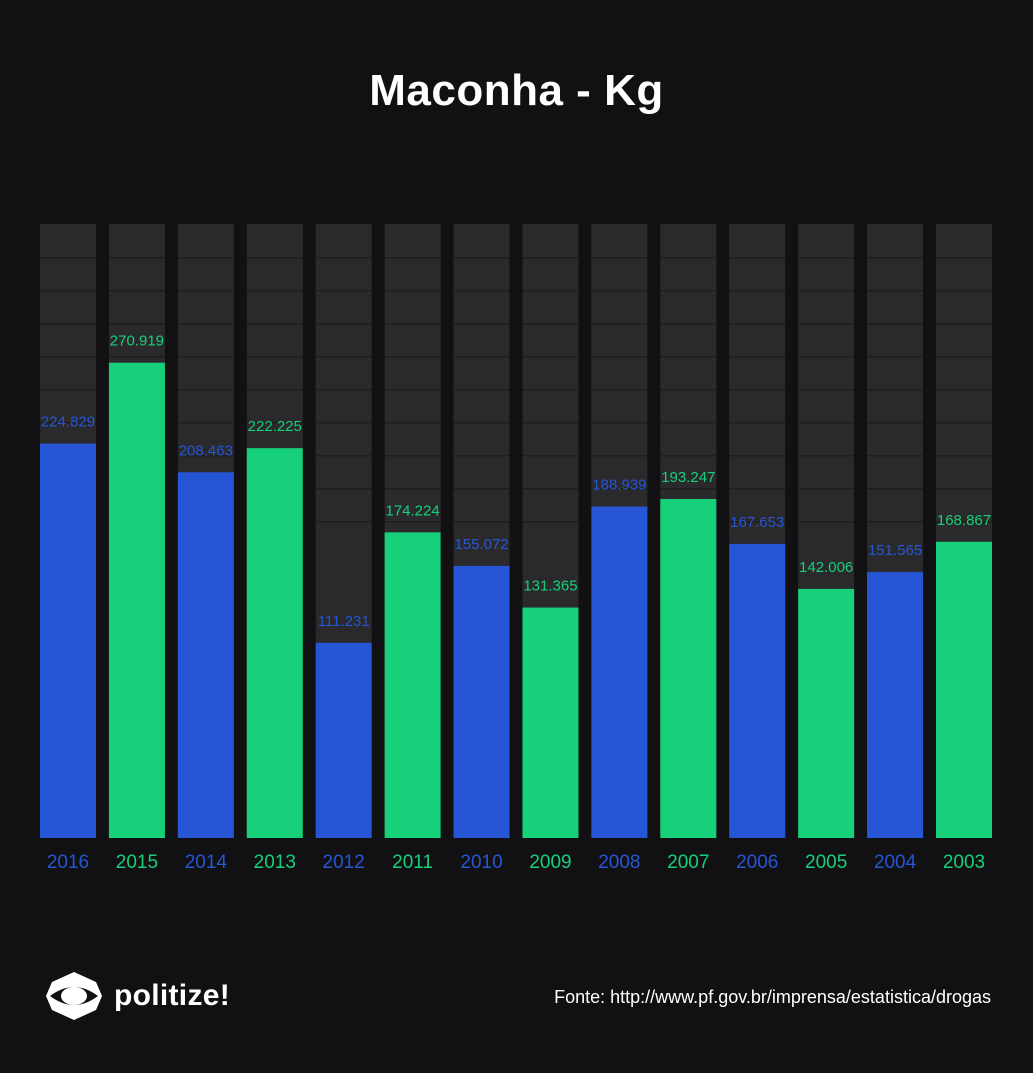 The width and height of the screenshot is (1033, 1073). What do you see at coordinates (137, 996) in the screenshot?
I see `politize-logo: politize!` at bounding box center [137, 996].